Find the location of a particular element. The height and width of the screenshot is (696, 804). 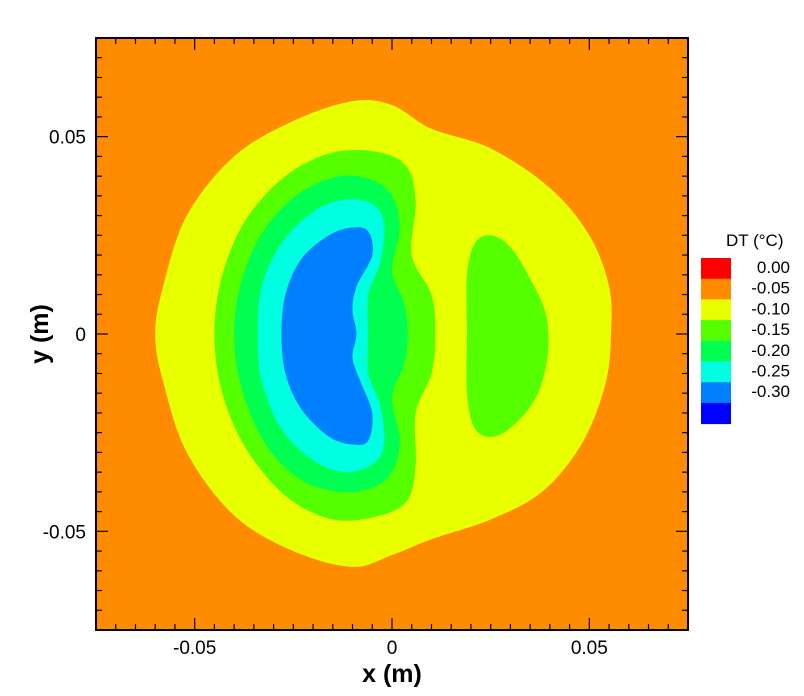

legend-label: 0.00 is located at coordinates (773, 267).